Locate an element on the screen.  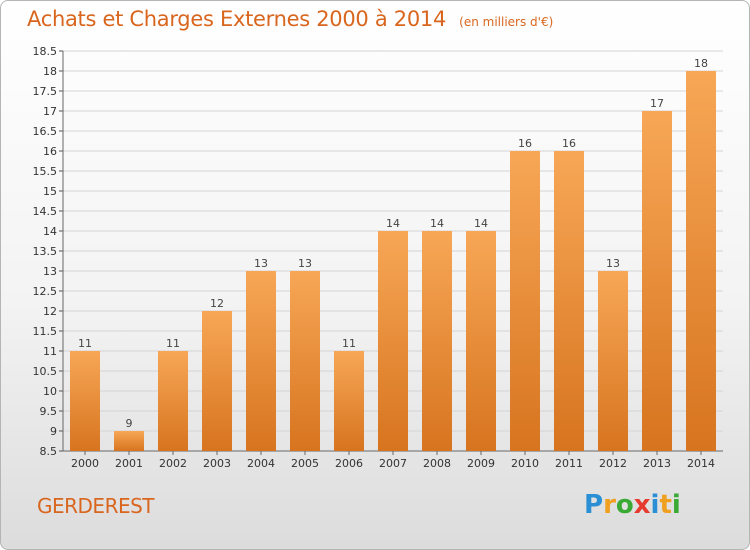
y-tick-label: 16.5 is located at coordinates (45, 131).